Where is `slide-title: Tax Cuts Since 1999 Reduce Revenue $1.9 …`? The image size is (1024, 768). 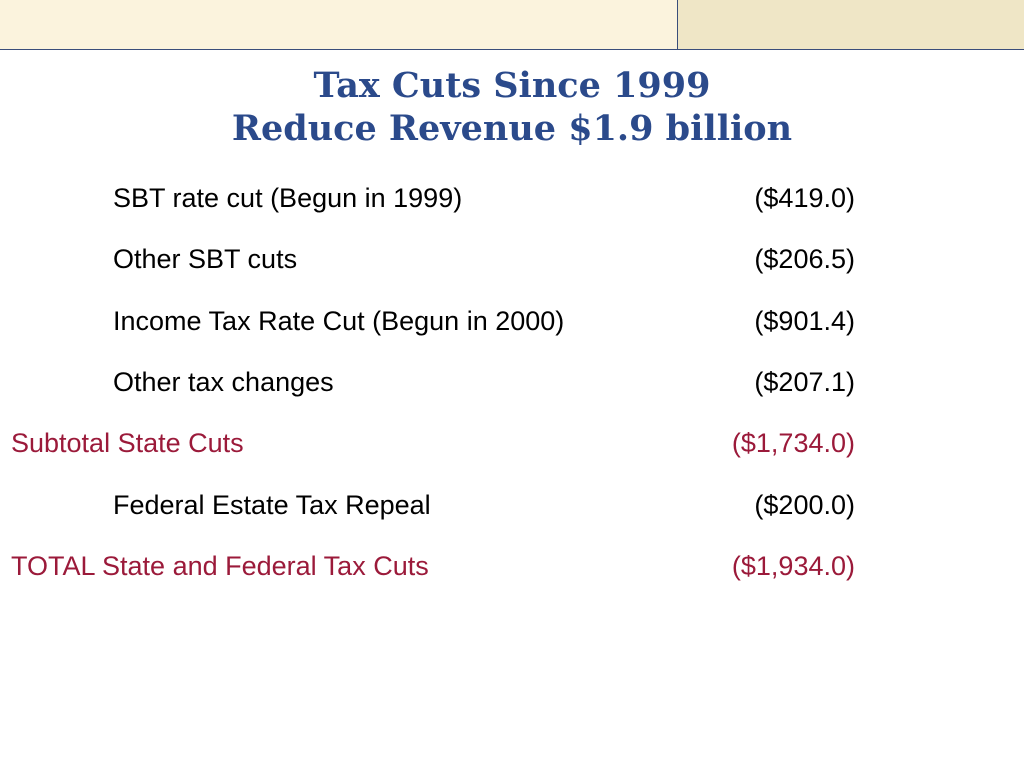
slide-title: Tax Cuts Since 1999 Reduce Revenue $1.9 … is located at coordinates (512, 107).